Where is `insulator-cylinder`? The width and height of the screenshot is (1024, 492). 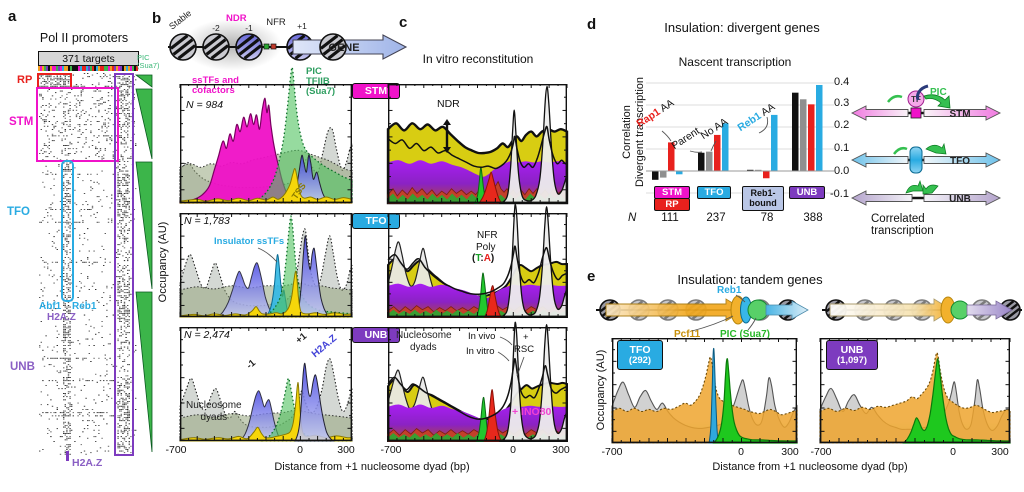 insulator-cylinder is located at coordinates (916, 160).